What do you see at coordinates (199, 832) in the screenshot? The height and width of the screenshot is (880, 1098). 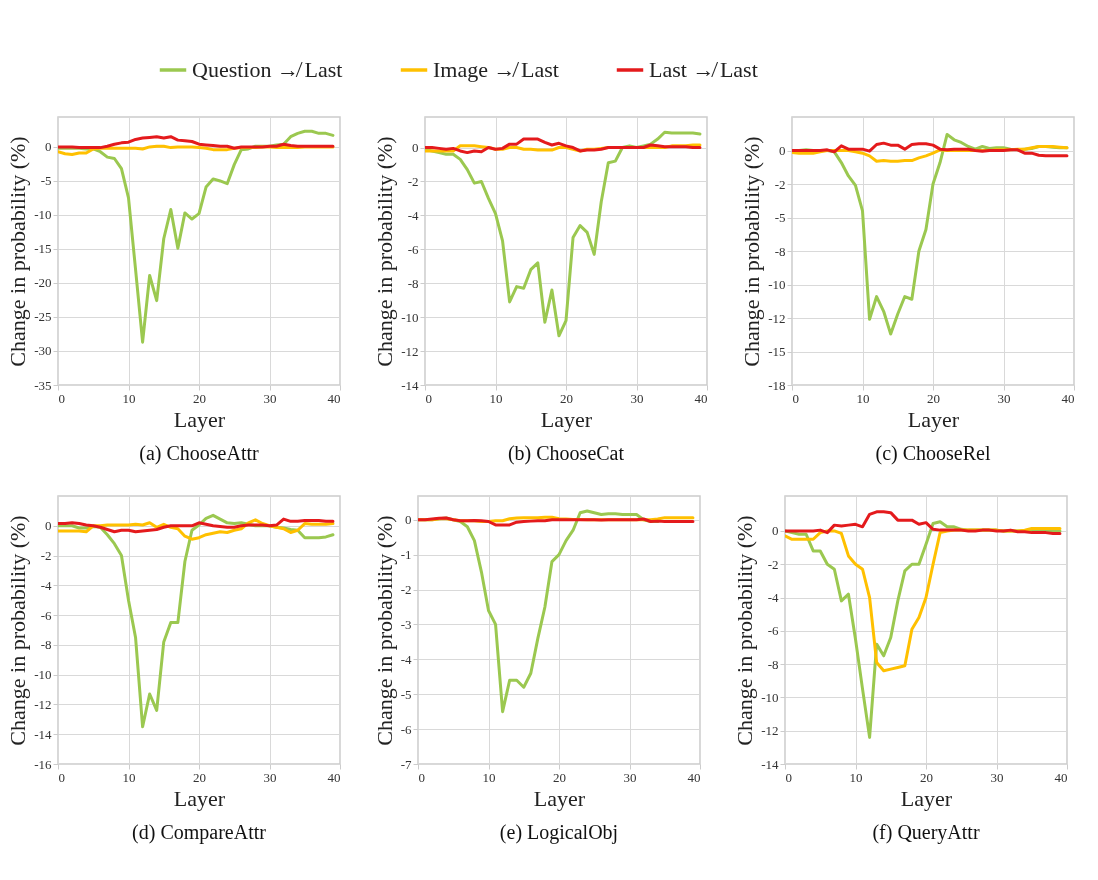 I see `text: (d) CompareAttr` at bounding box center [199, 832].